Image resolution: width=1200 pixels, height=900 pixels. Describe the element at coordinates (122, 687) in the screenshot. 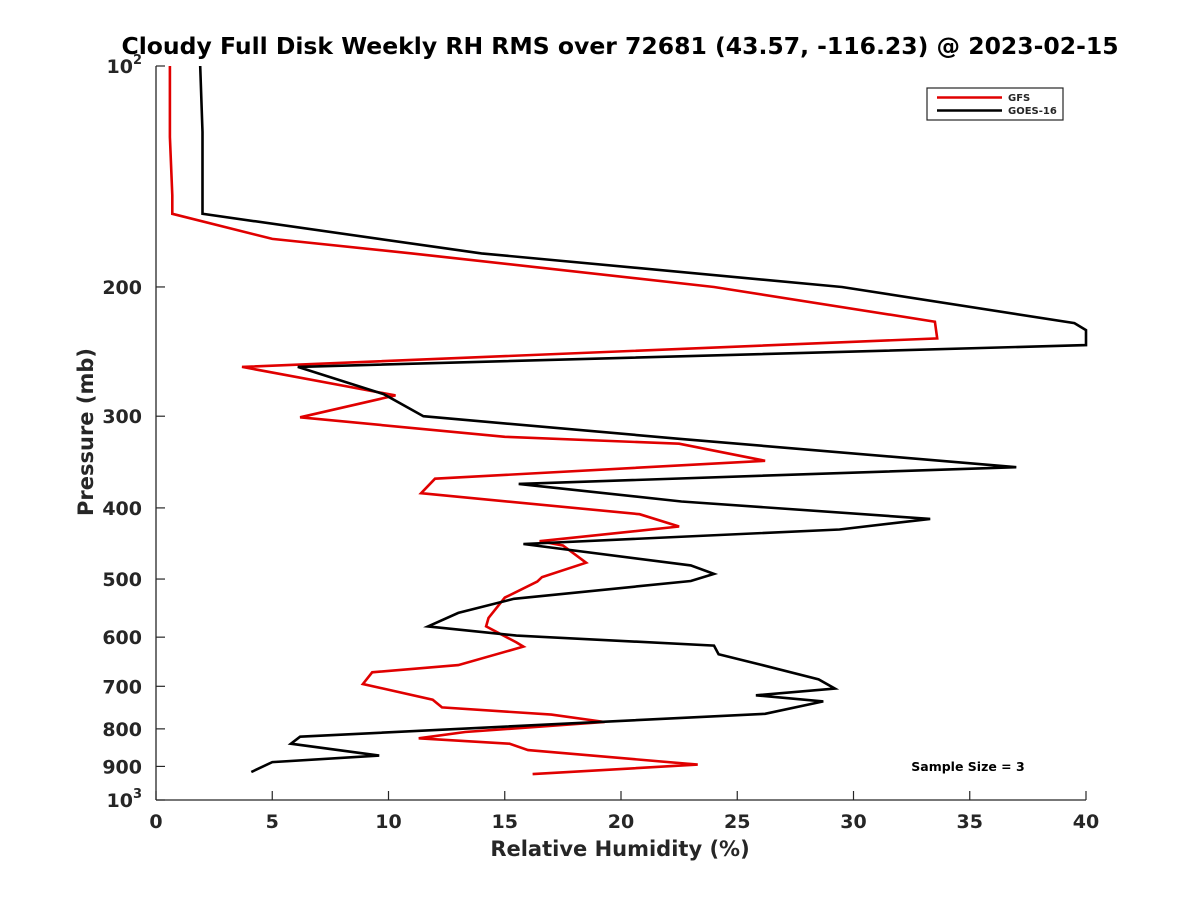

I see `y-tick-label: 700` at that location.